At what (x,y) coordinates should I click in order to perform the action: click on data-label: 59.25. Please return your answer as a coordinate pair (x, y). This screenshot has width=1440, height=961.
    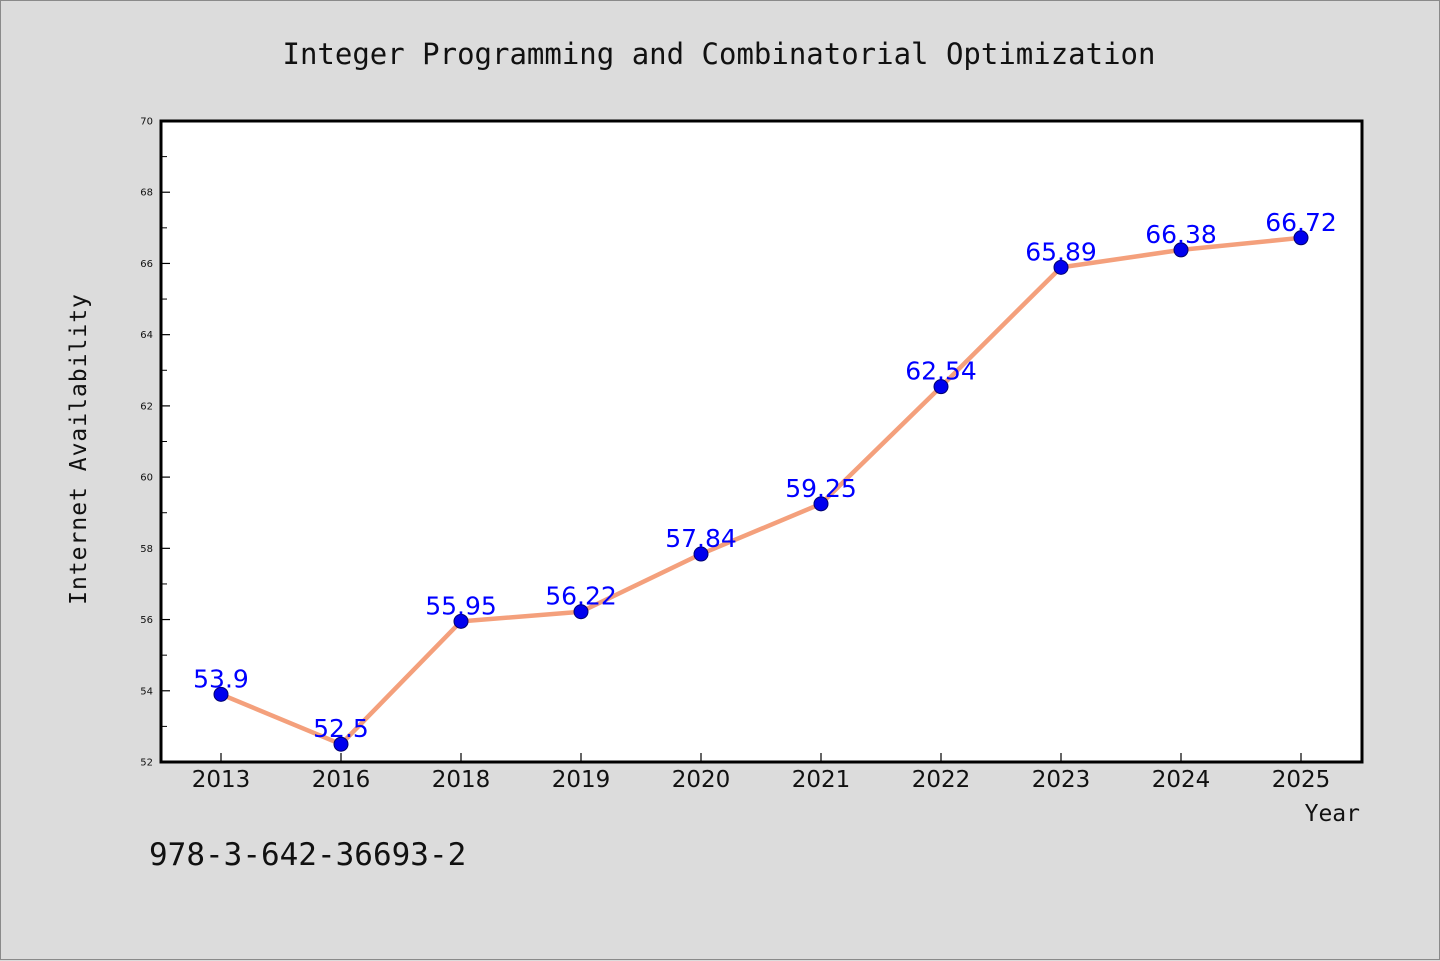
    Looking at the image, I should click on (821, 488).